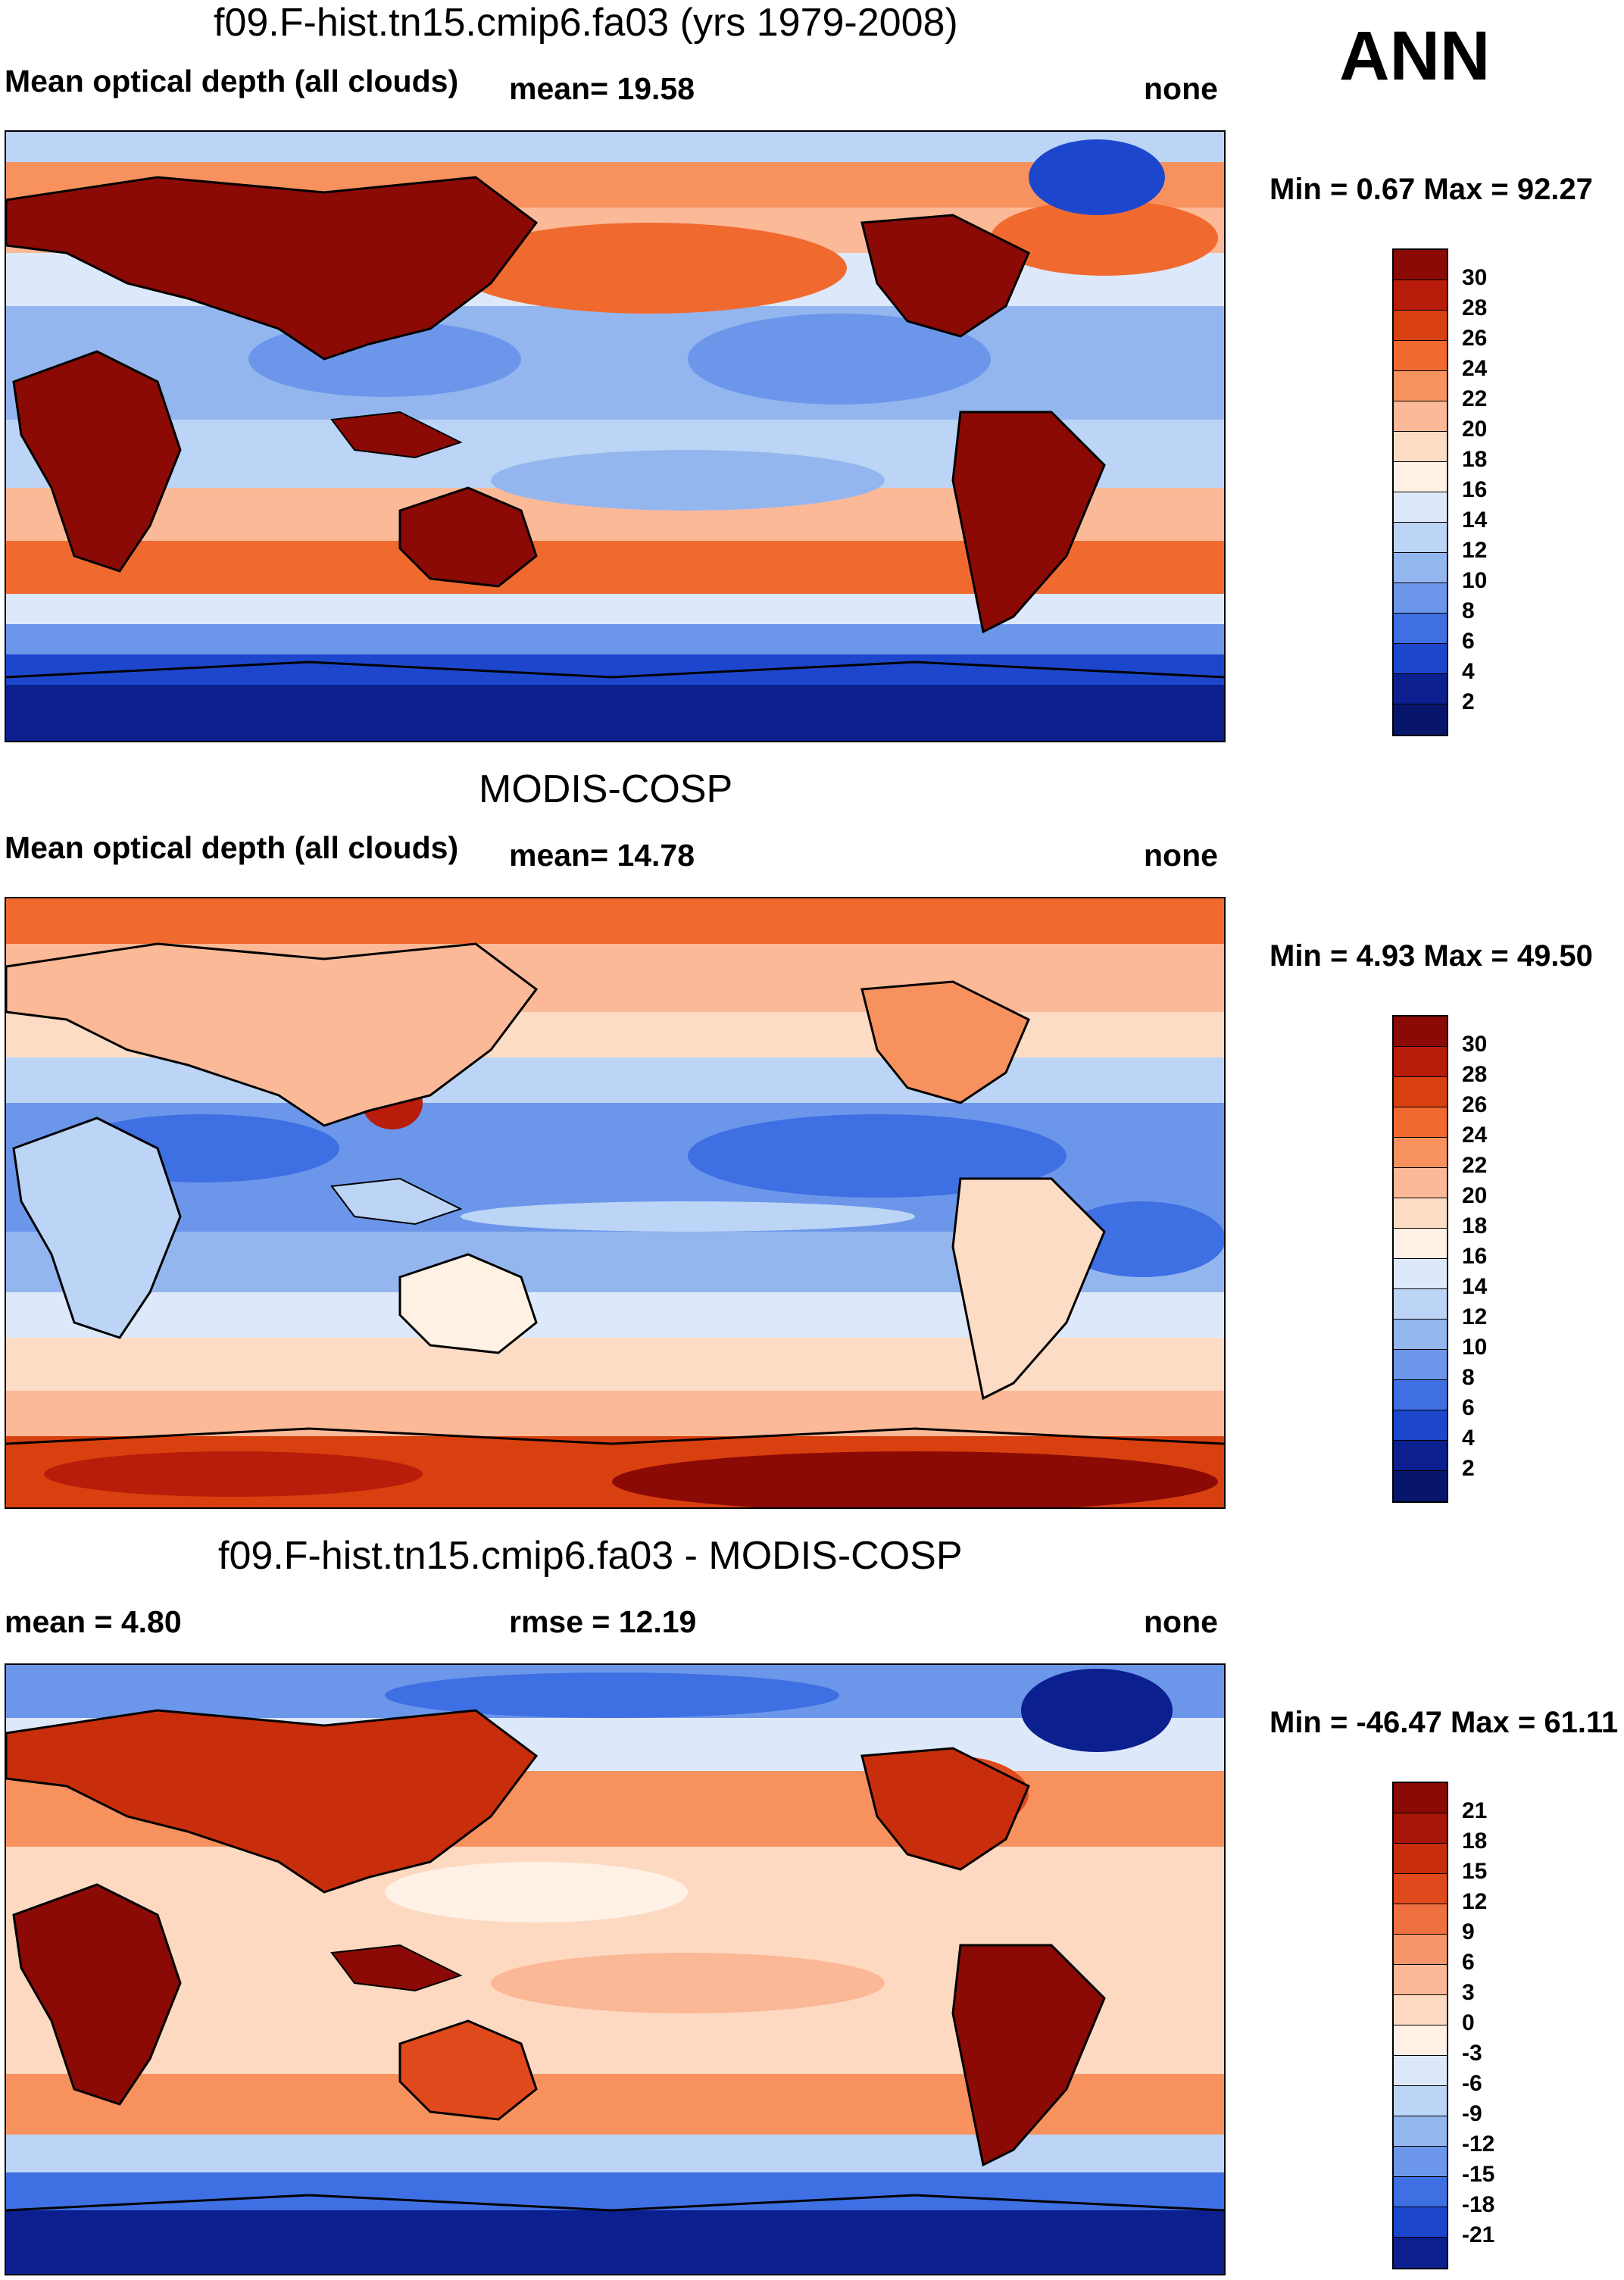 The width and height of the screenshot is (1624, 2280). I want to click on colorbar-tick: -3, so click(1472, 2053).